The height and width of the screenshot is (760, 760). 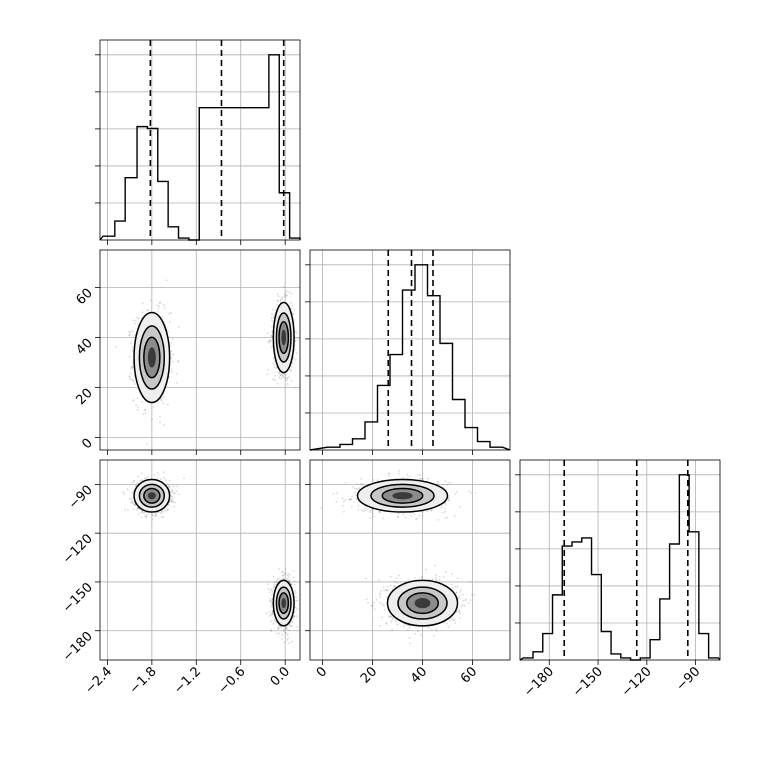 What do you see at coordinates (200, 350) in the screenshot?
I see `density-panel` at bounding box center [200, 350].